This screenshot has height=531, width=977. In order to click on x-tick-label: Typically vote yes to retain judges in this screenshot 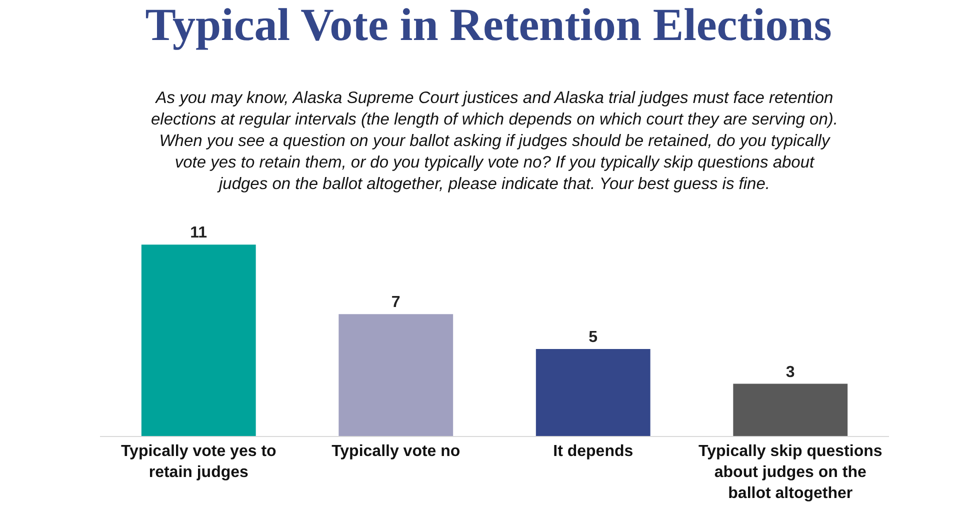, I will do `click(198, 462)`.